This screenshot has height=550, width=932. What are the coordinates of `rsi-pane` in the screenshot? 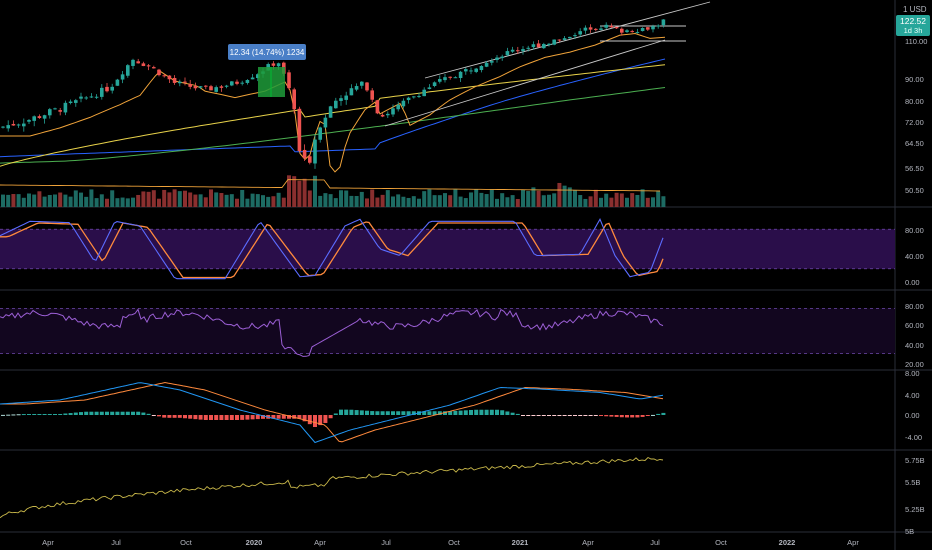 It's located at (447, 332).